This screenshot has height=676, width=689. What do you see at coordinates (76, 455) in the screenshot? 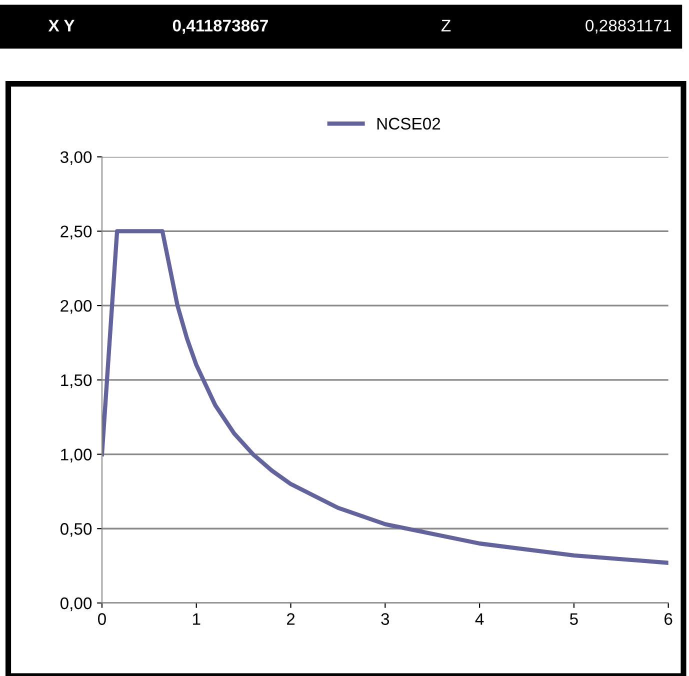
I see `y-tick-label: 1,00` at bounding box center [76, 455].